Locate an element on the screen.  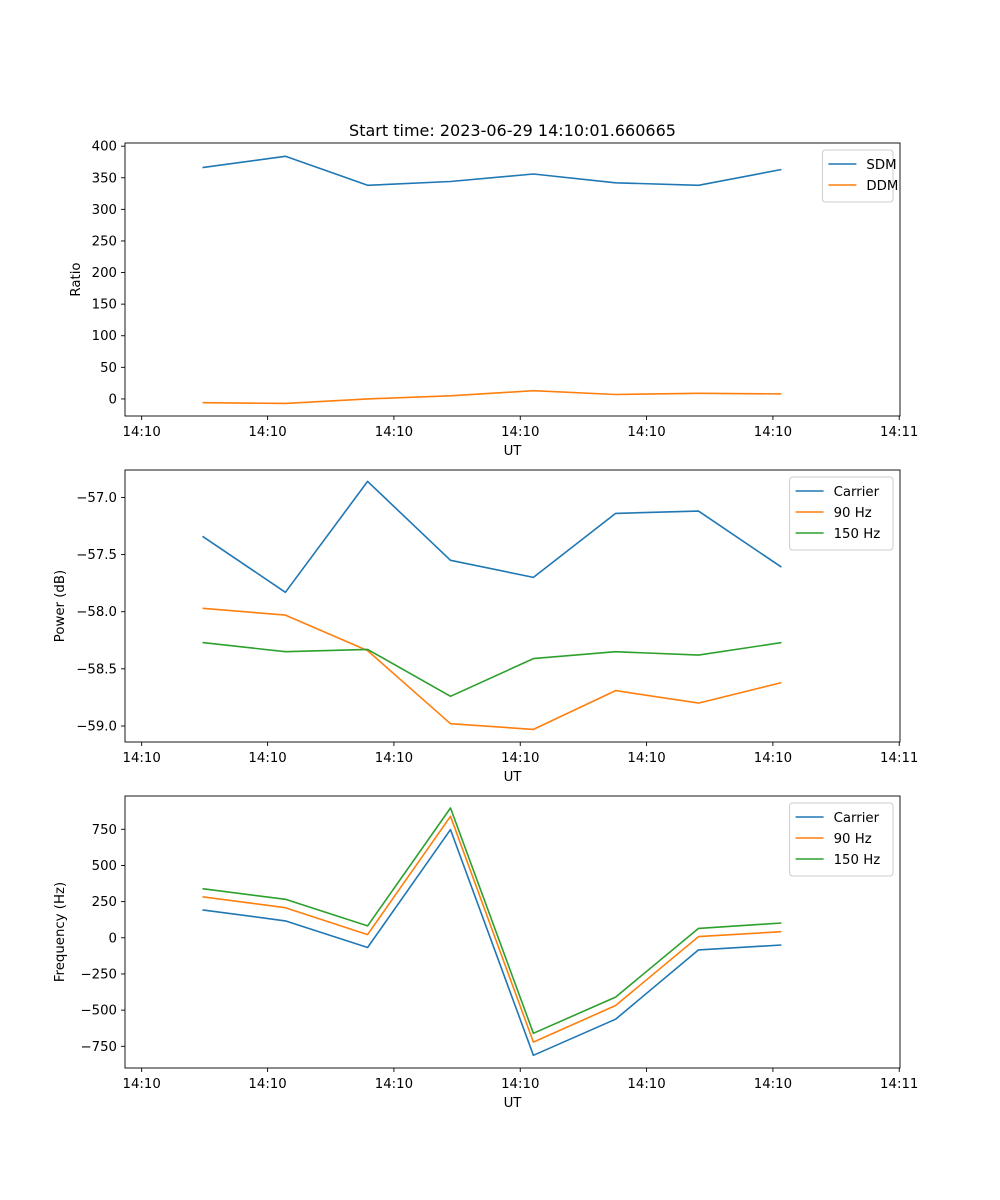
y-axis-label: Ratio is located at coordinates (76, 279).